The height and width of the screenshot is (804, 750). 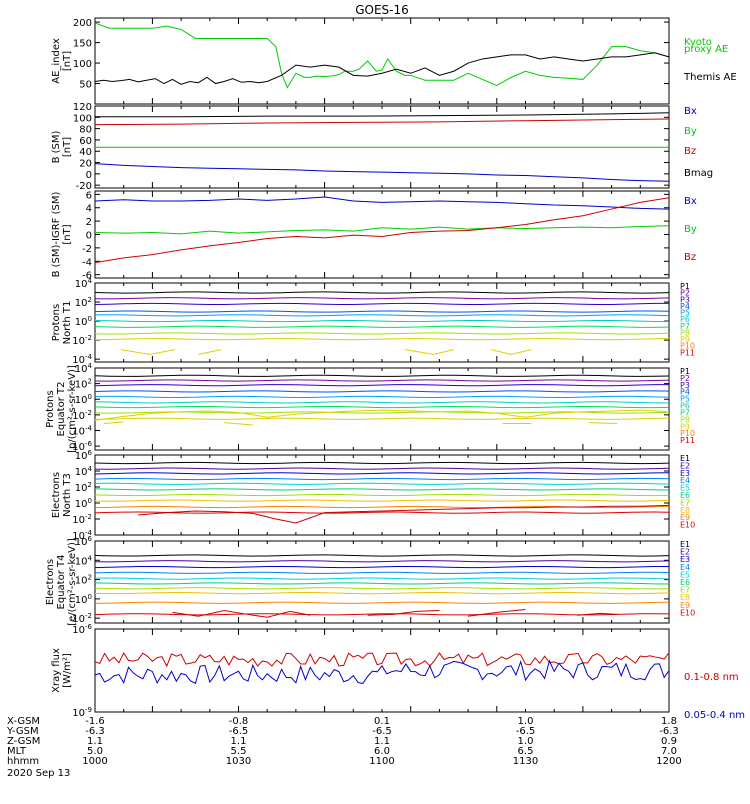 What do you see at coordinates (690, 151) in the screenshot?
I see `legend-label: Bz` at bounding box center [690, 151].